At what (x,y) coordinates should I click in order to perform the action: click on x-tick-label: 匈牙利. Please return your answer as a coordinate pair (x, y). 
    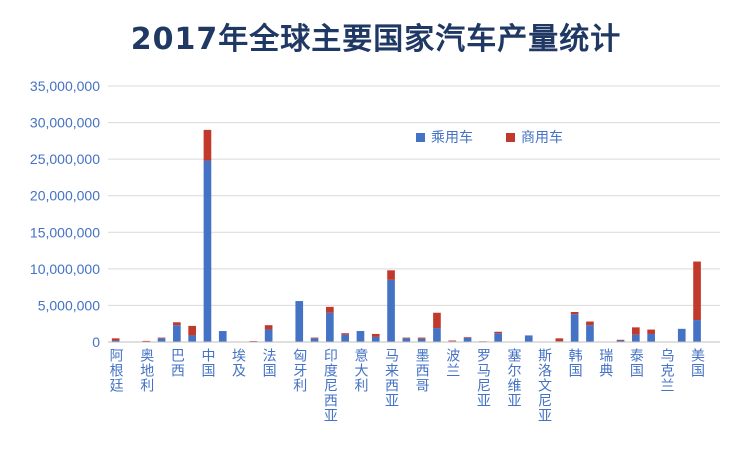
    Looking at the image, I should click on (299, 370).